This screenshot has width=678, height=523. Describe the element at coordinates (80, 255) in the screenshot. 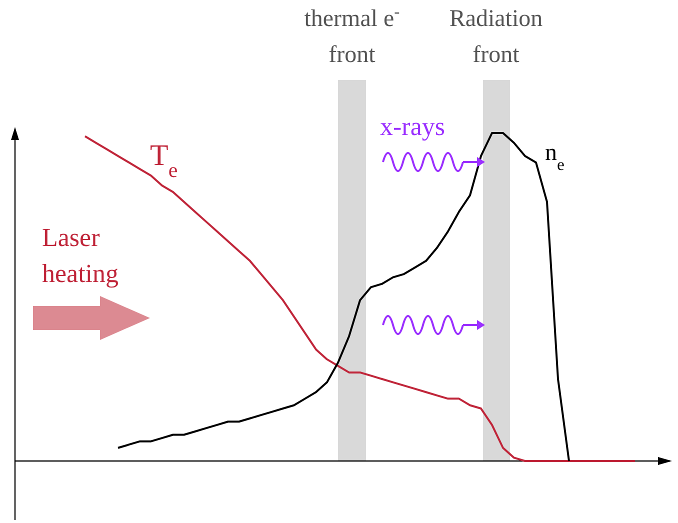

I see `annotation: Laser heating` at that location.